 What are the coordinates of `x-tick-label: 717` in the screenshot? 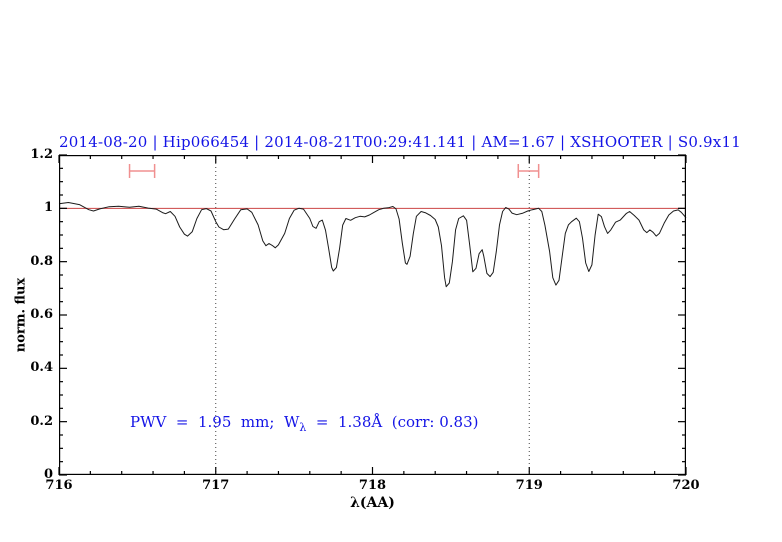 It's located at (216, 485).